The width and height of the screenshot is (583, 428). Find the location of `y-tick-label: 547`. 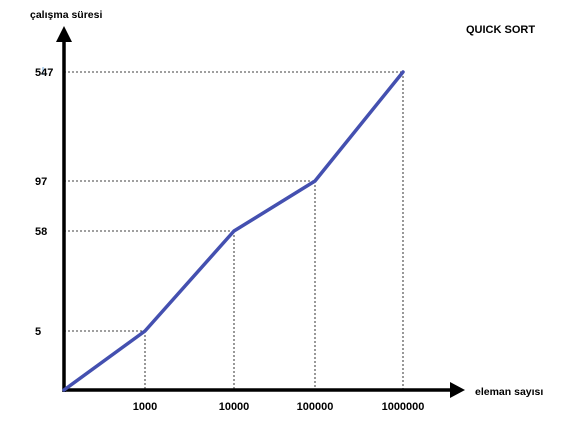

y-tick-label: 547 is located at coordinates (44, 73).